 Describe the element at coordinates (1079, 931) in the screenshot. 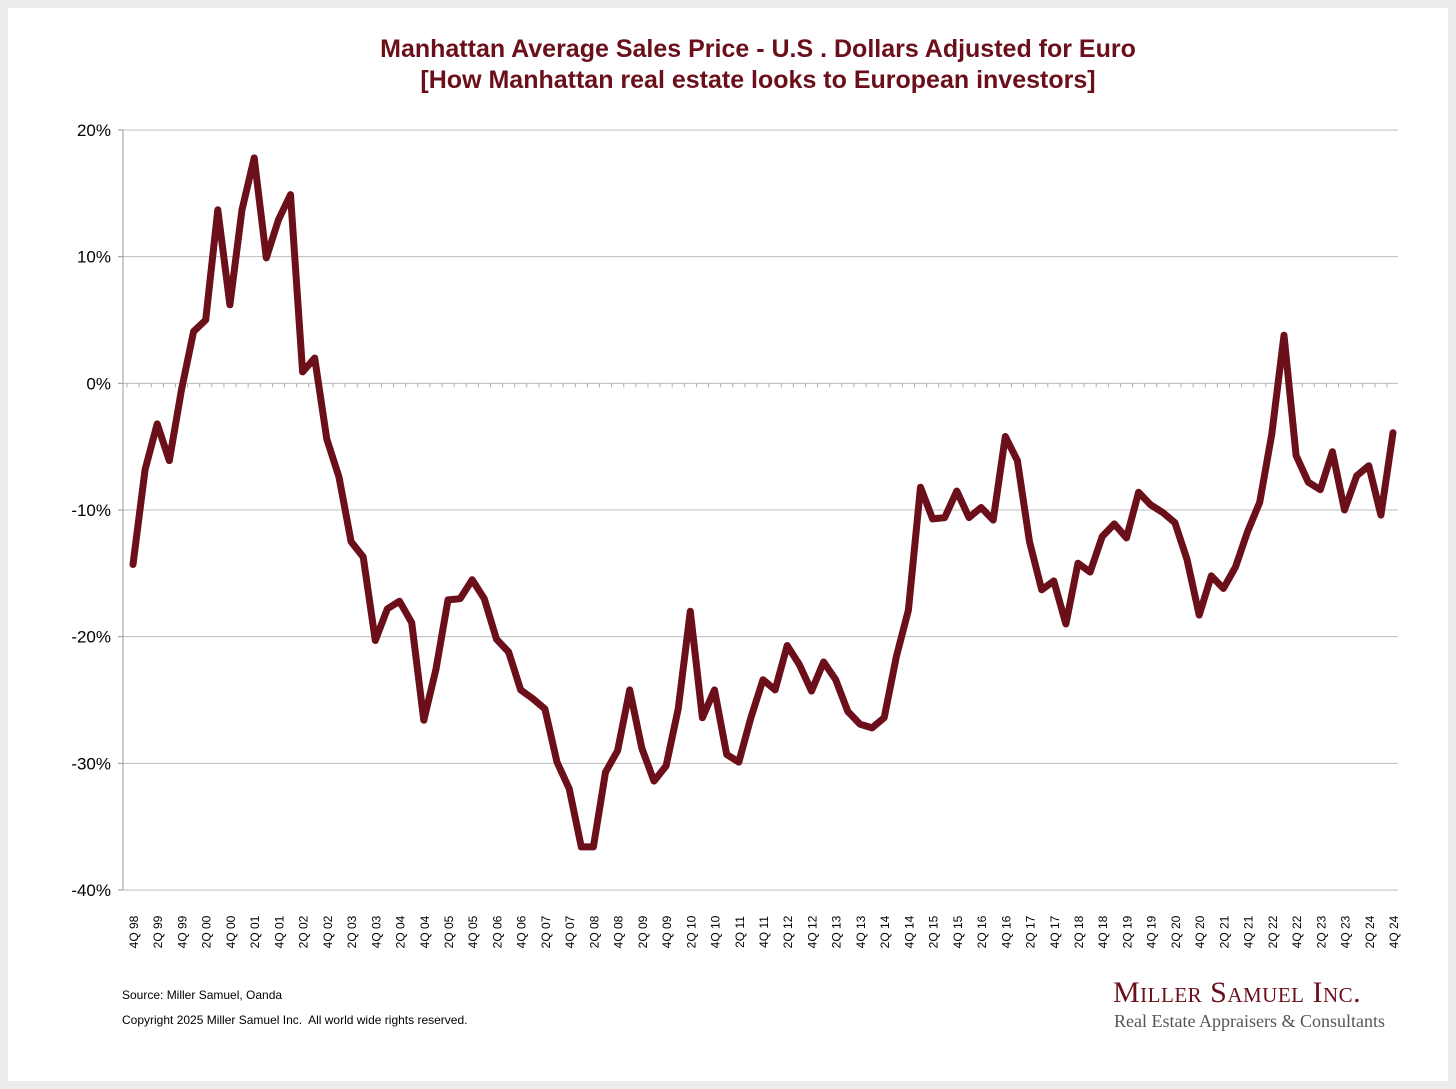

I see `x-tick-label: 2Q 18` at that location.